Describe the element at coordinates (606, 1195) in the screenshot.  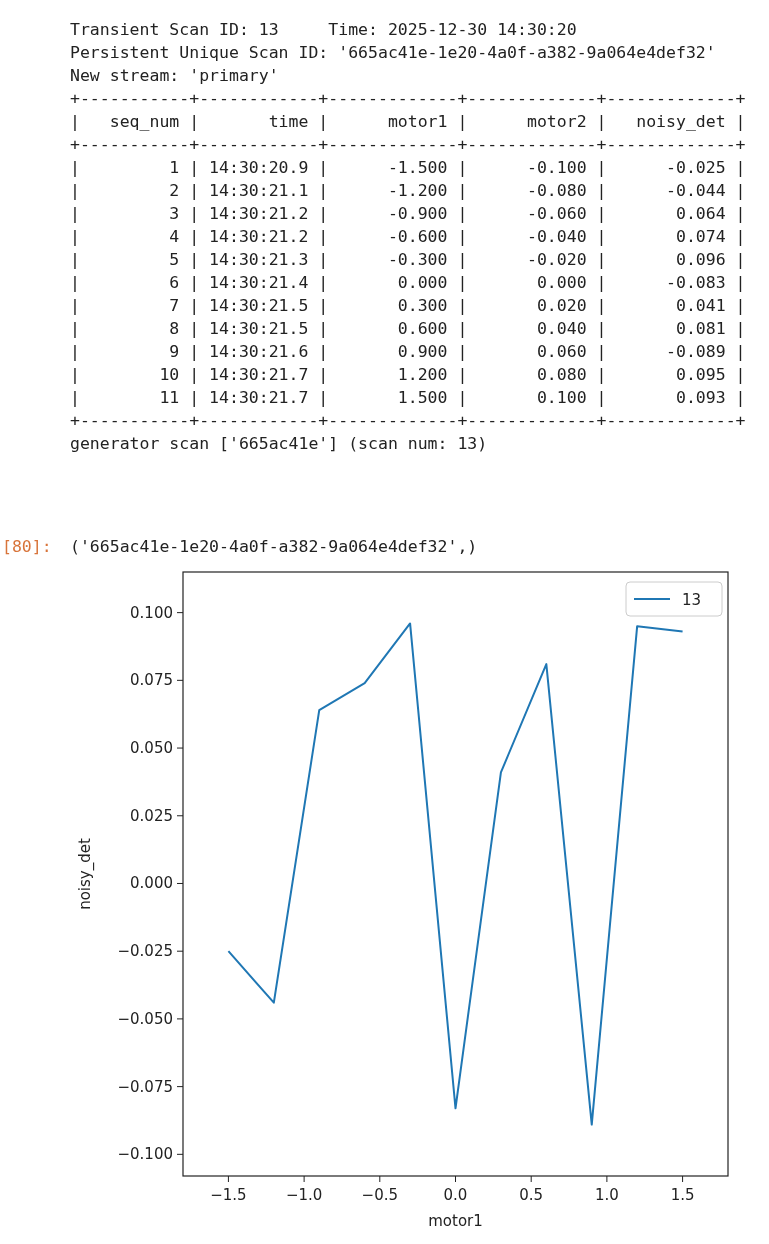
I see `x-tick-label: 1.0` at that location.